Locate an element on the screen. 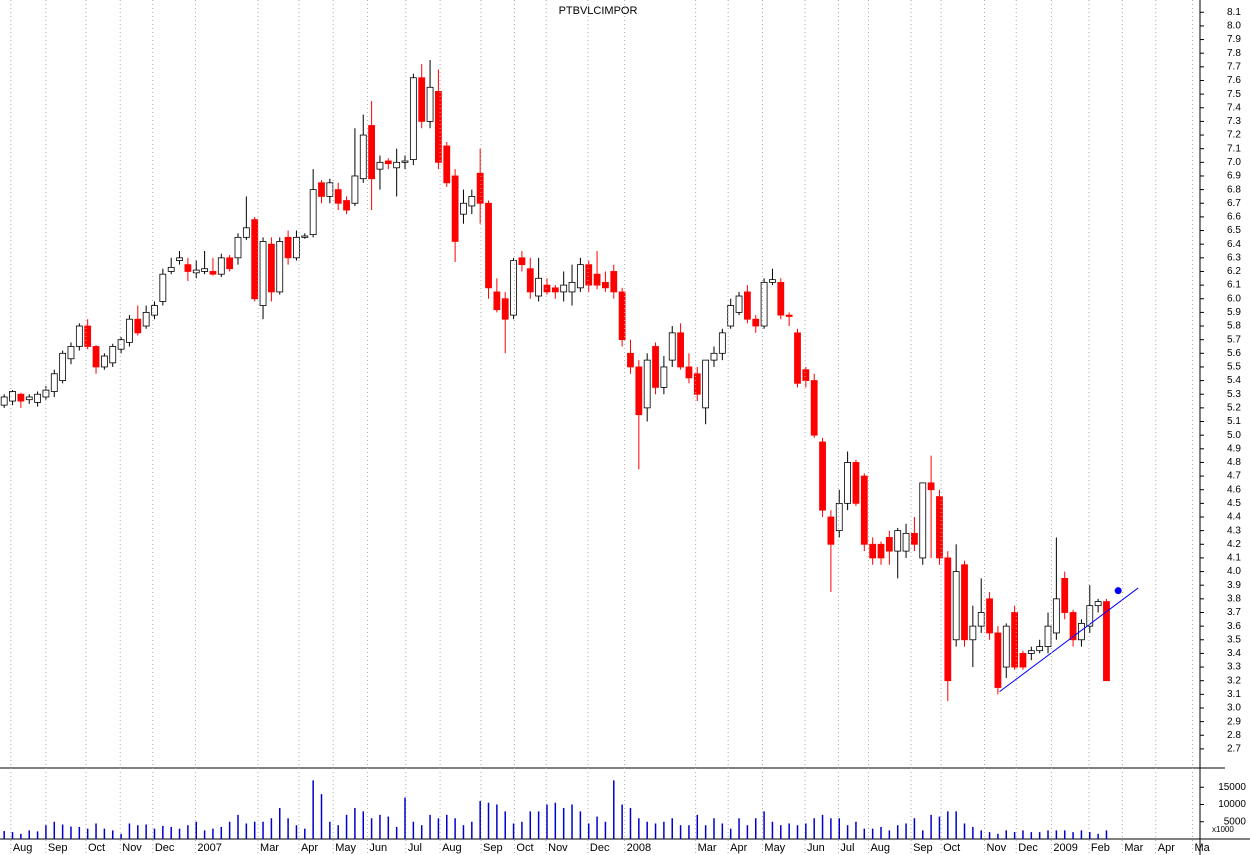 This screenshot has height=855, width=1250. y-tick-label: 2.8 is located at coordinates (1234, 735).